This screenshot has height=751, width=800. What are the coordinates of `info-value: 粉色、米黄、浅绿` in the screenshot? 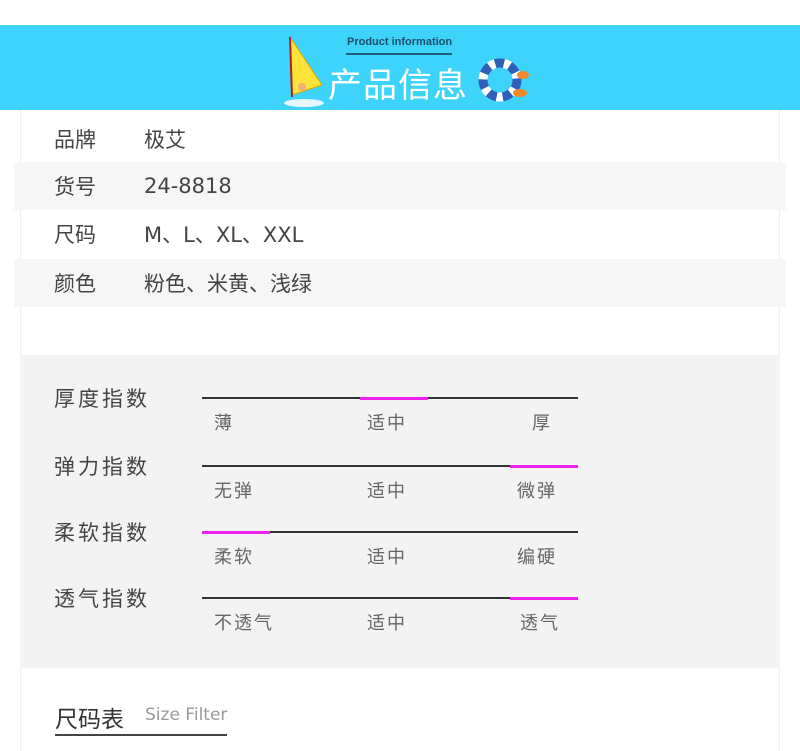 It's located at (228, 284).